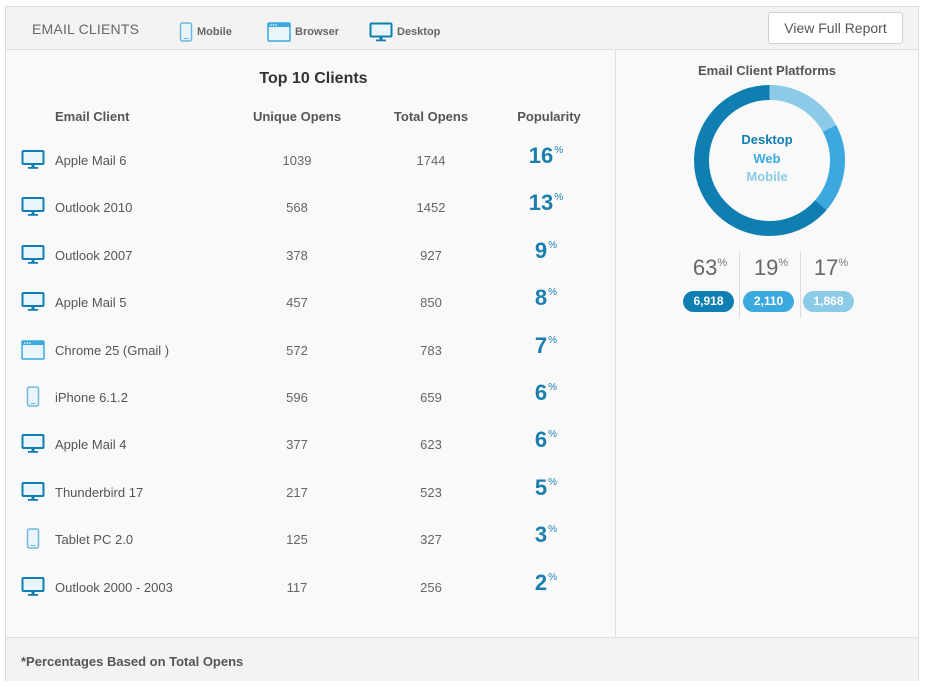  I want to click on donut-label-desktop: Desktop, so click(767, 139).